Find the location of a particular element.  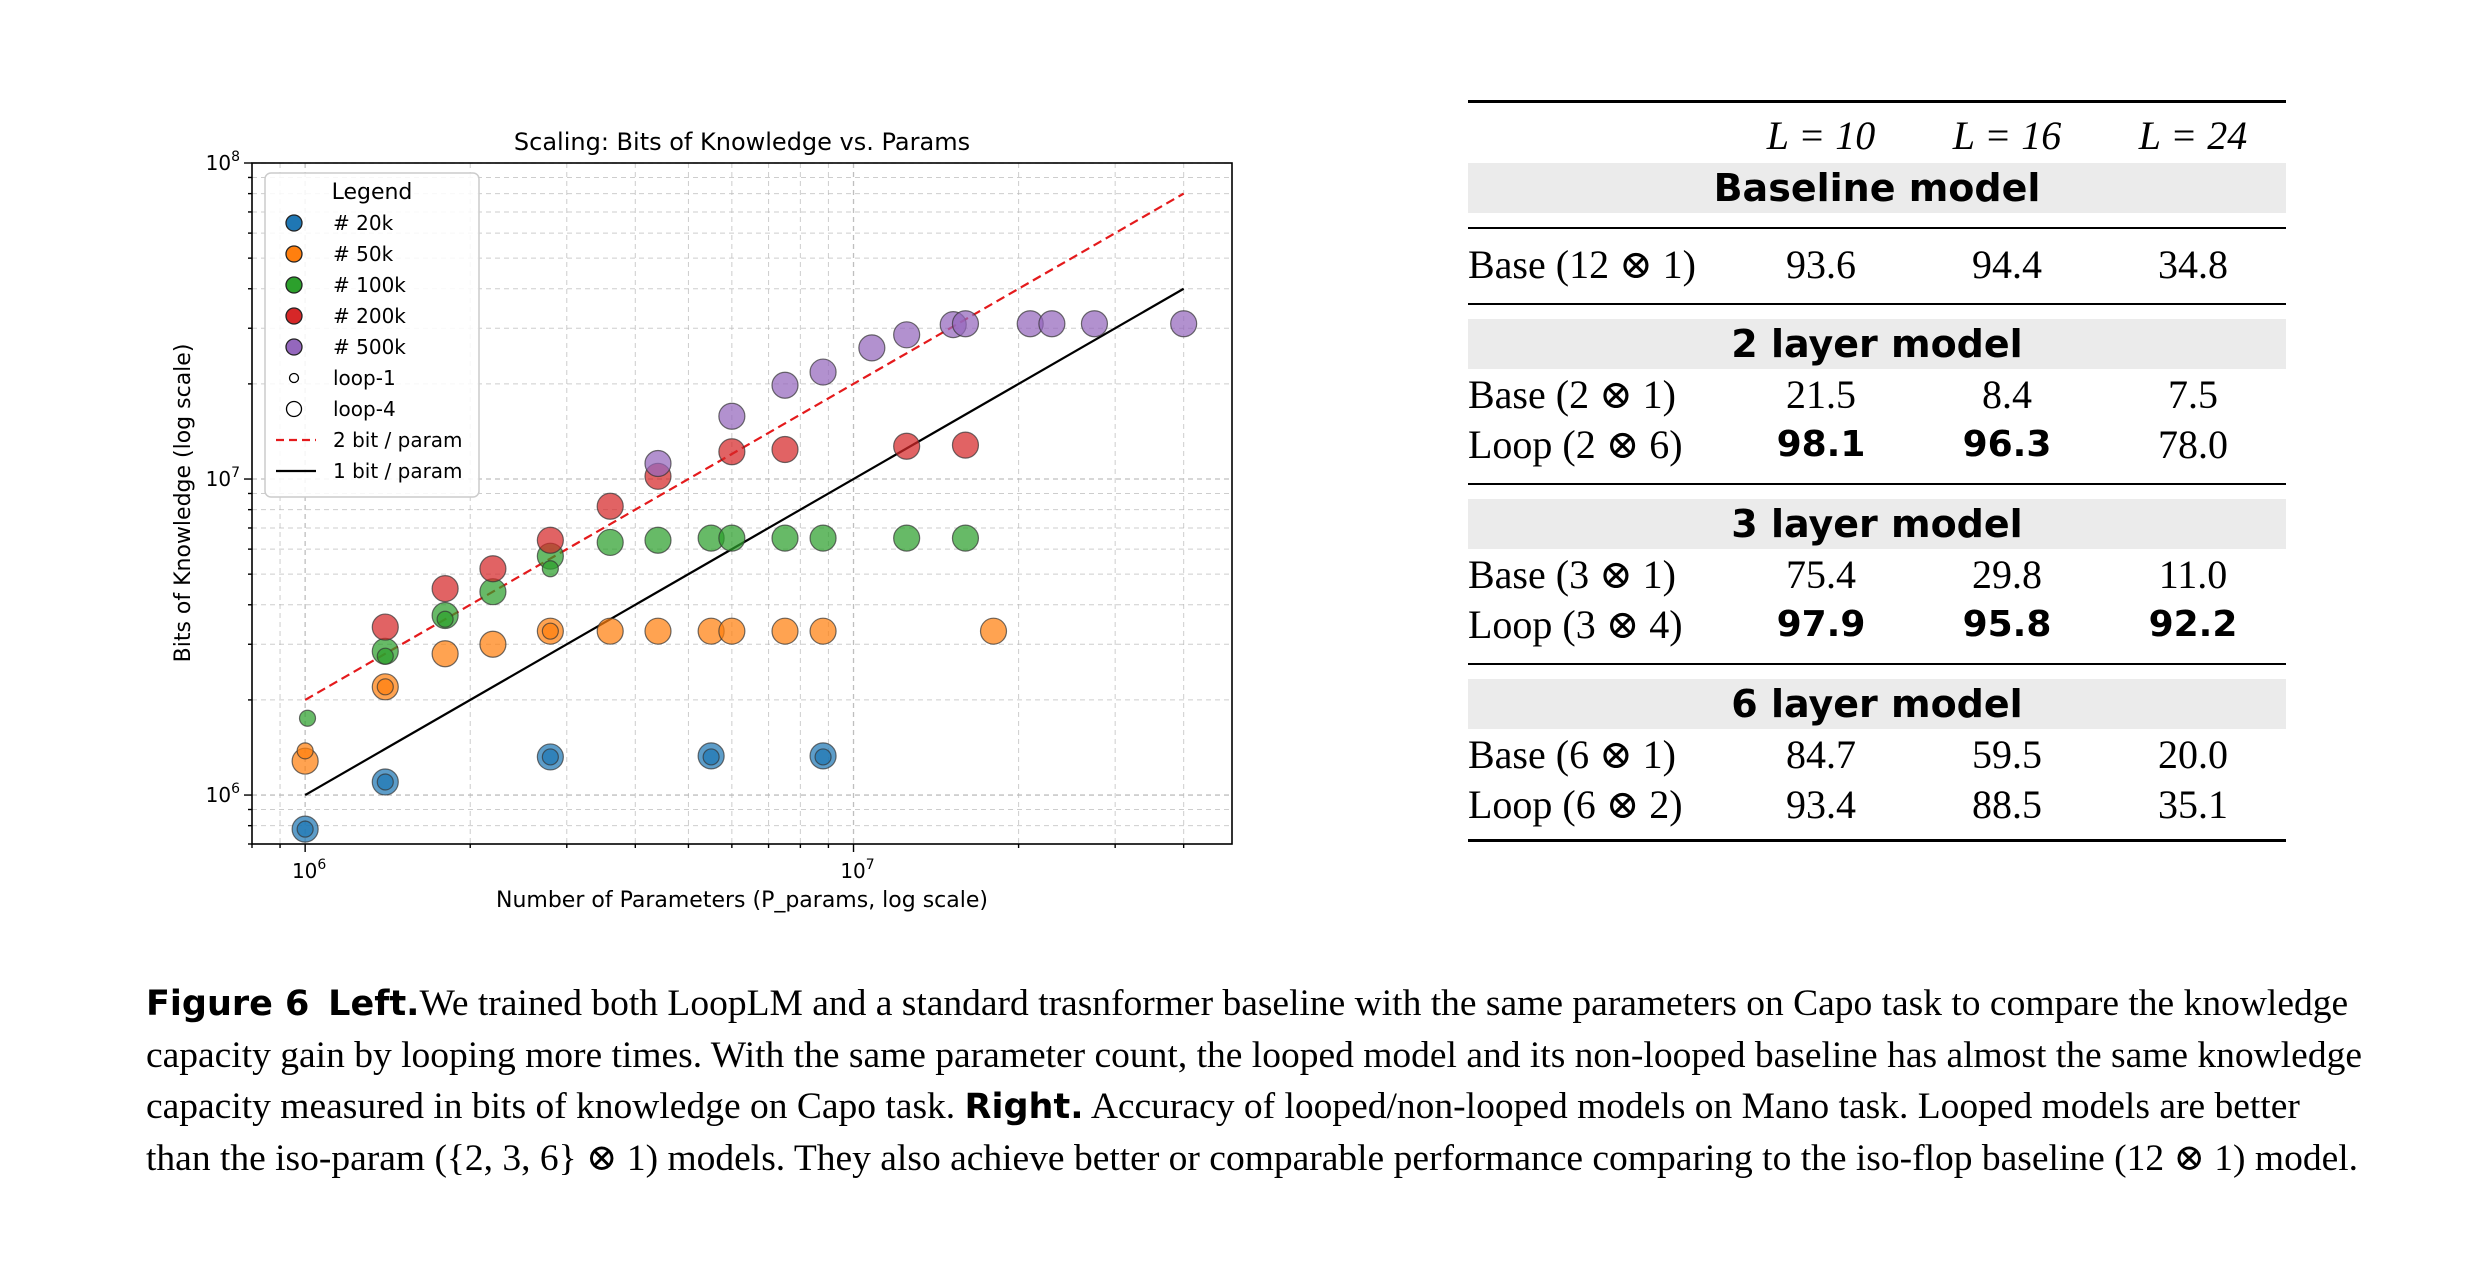

row-label: Loop (6 ⊗ 2) is located at coordinates (1575, 804).